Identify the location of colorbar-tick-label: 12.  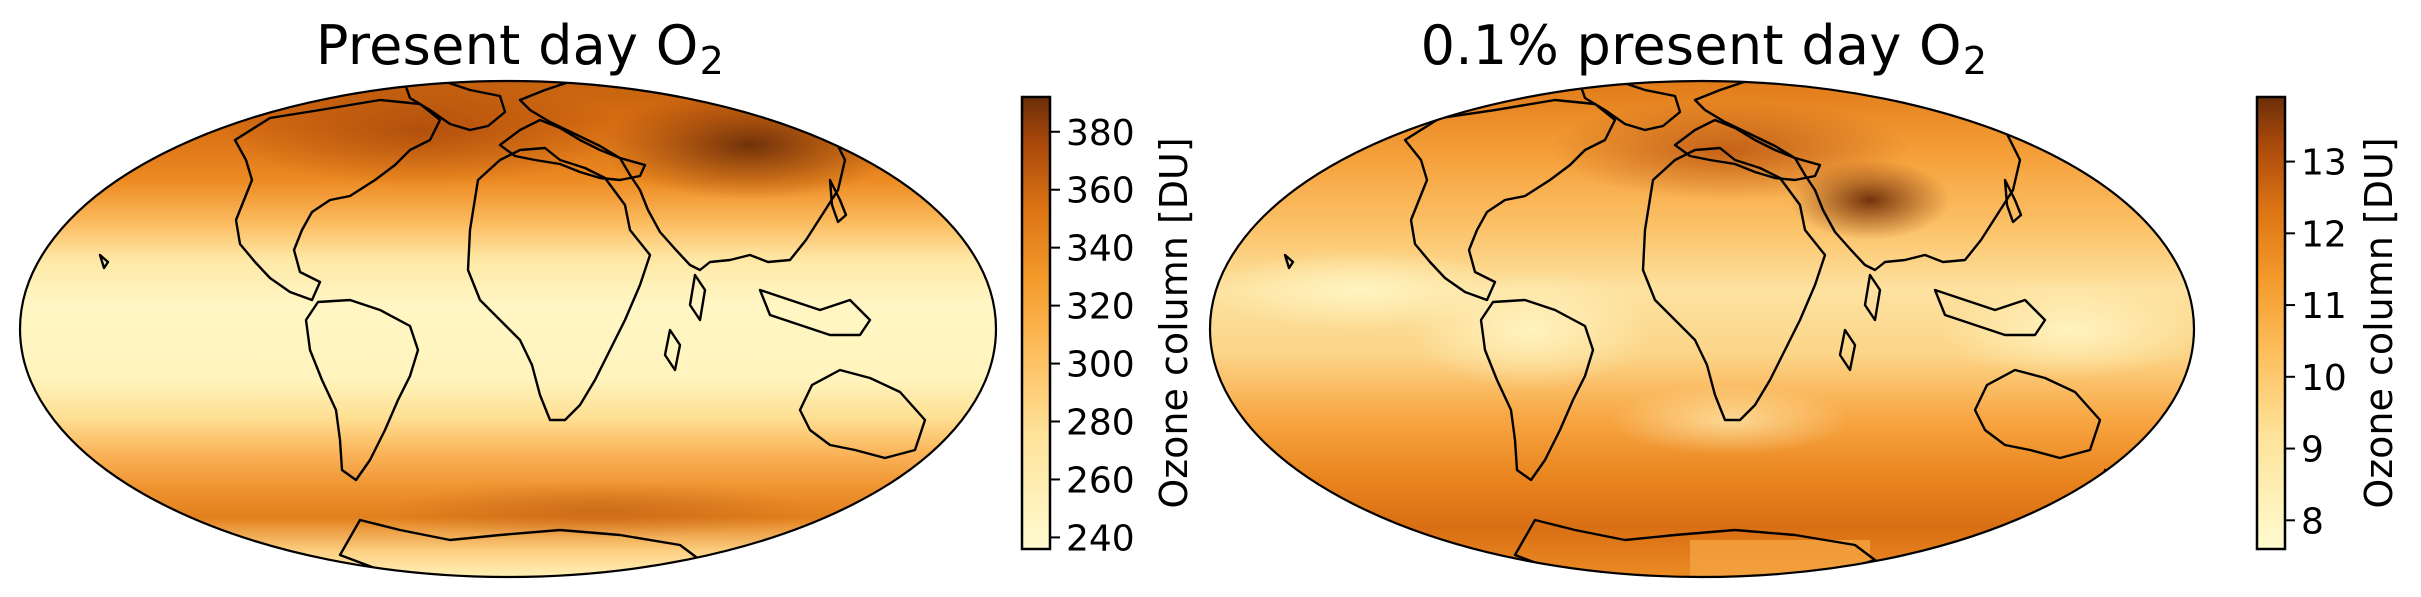
(2324, 234).